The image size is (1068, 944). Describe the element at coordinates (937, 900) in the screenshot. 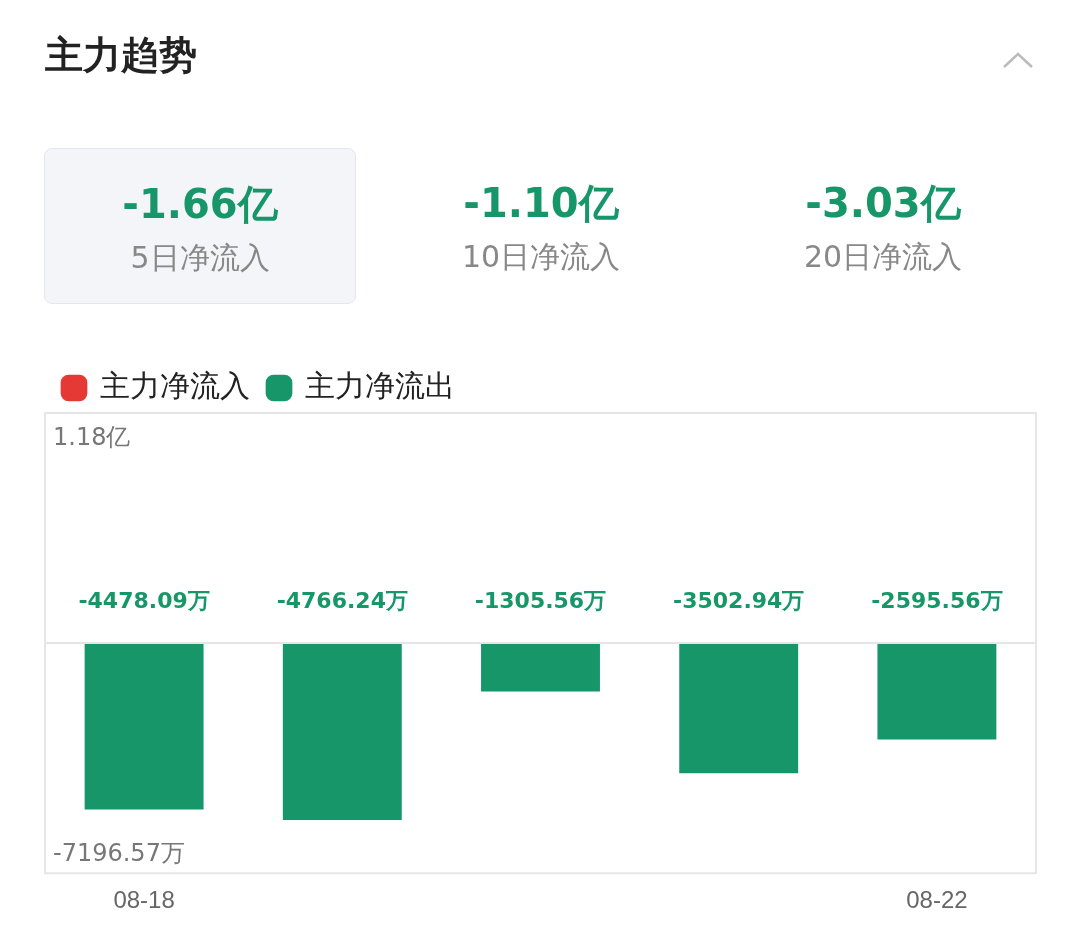

I see `x-tick-label: 08-22` at that location.